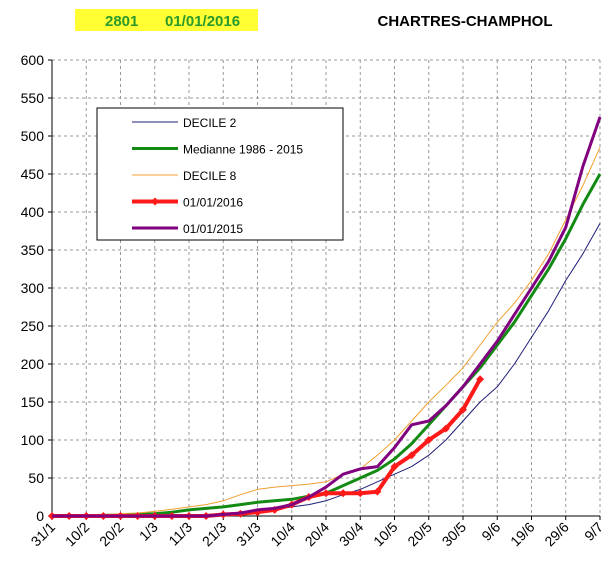 This screenshot has height=580, width=604. Describe the element at coordinates (36, 478) in the screenshot. I see `y-tick-label: 50` at that location.